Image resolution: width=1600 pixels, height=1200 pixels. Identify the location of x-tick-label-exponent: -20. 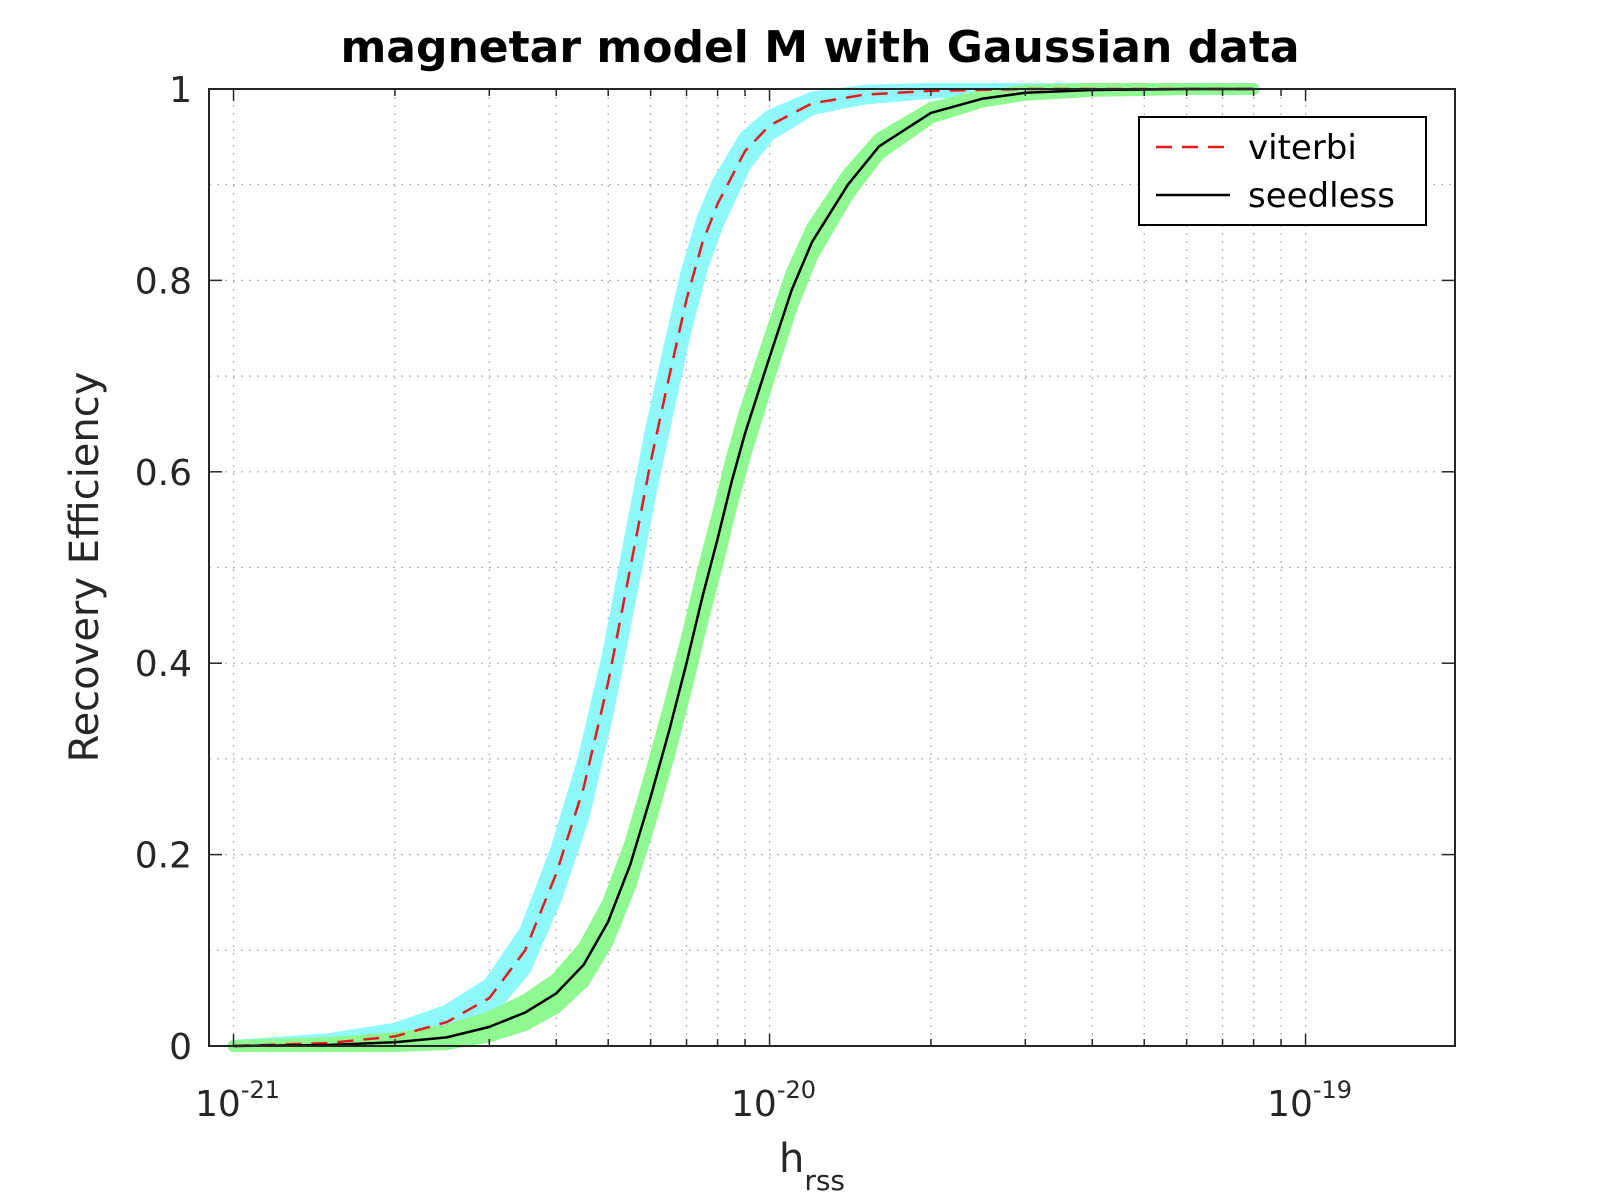
(796, 1090).